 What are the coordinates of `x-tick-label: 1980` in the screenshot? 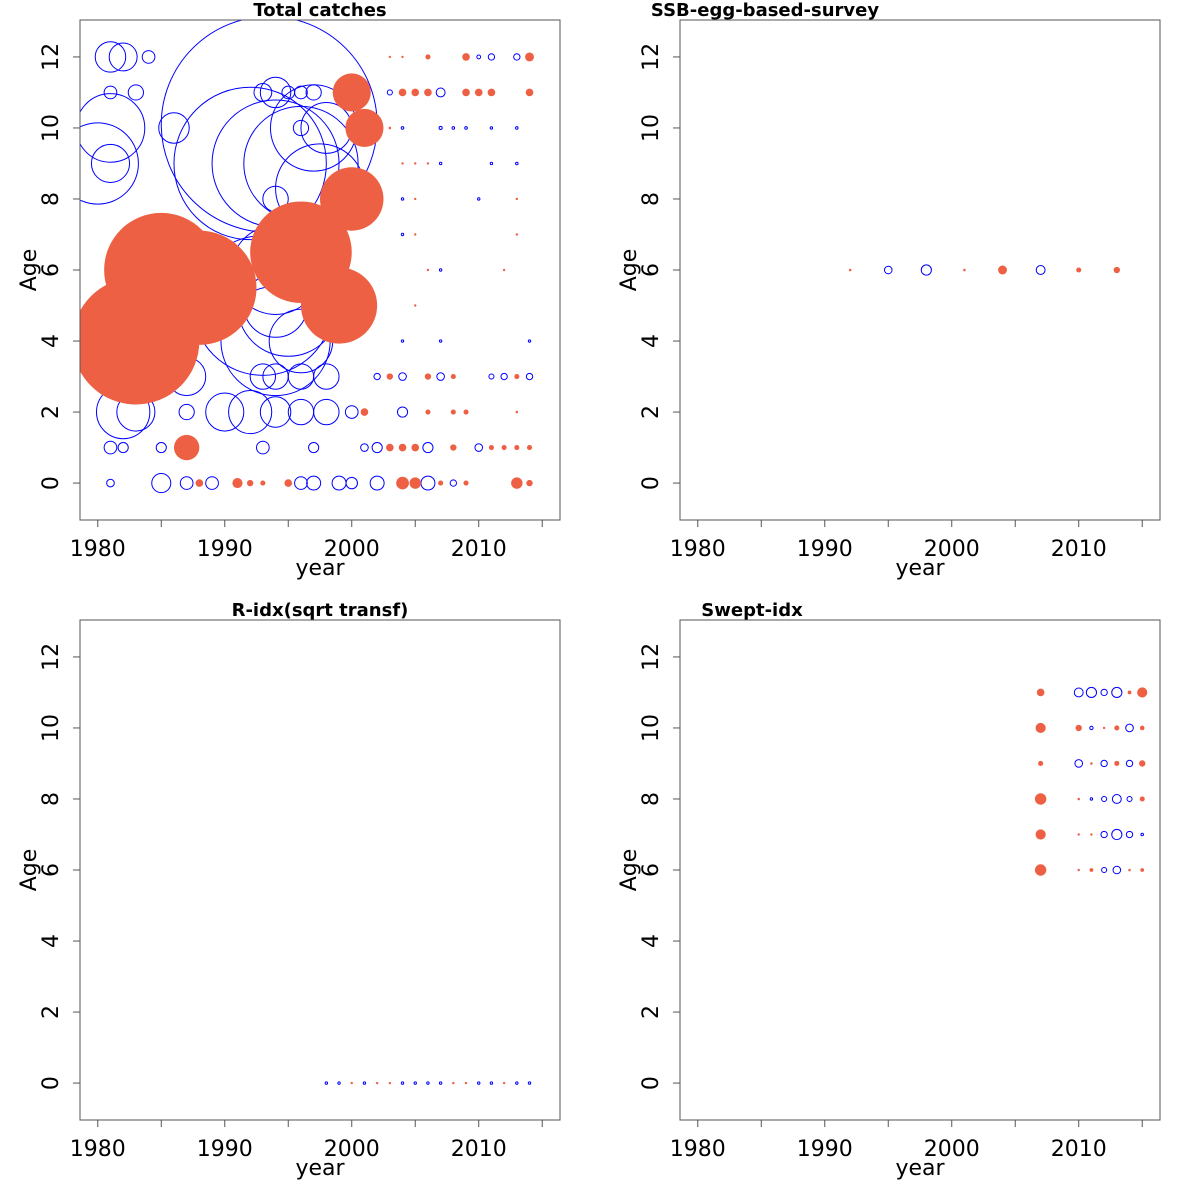 It's located at (98, 549).